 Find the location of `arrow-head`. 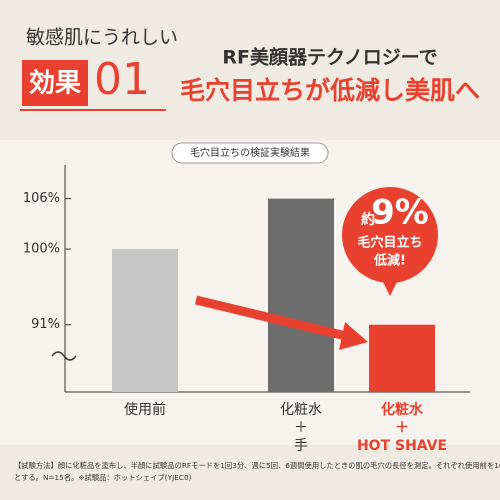

arrow-head is located at coordinates (353, 336).